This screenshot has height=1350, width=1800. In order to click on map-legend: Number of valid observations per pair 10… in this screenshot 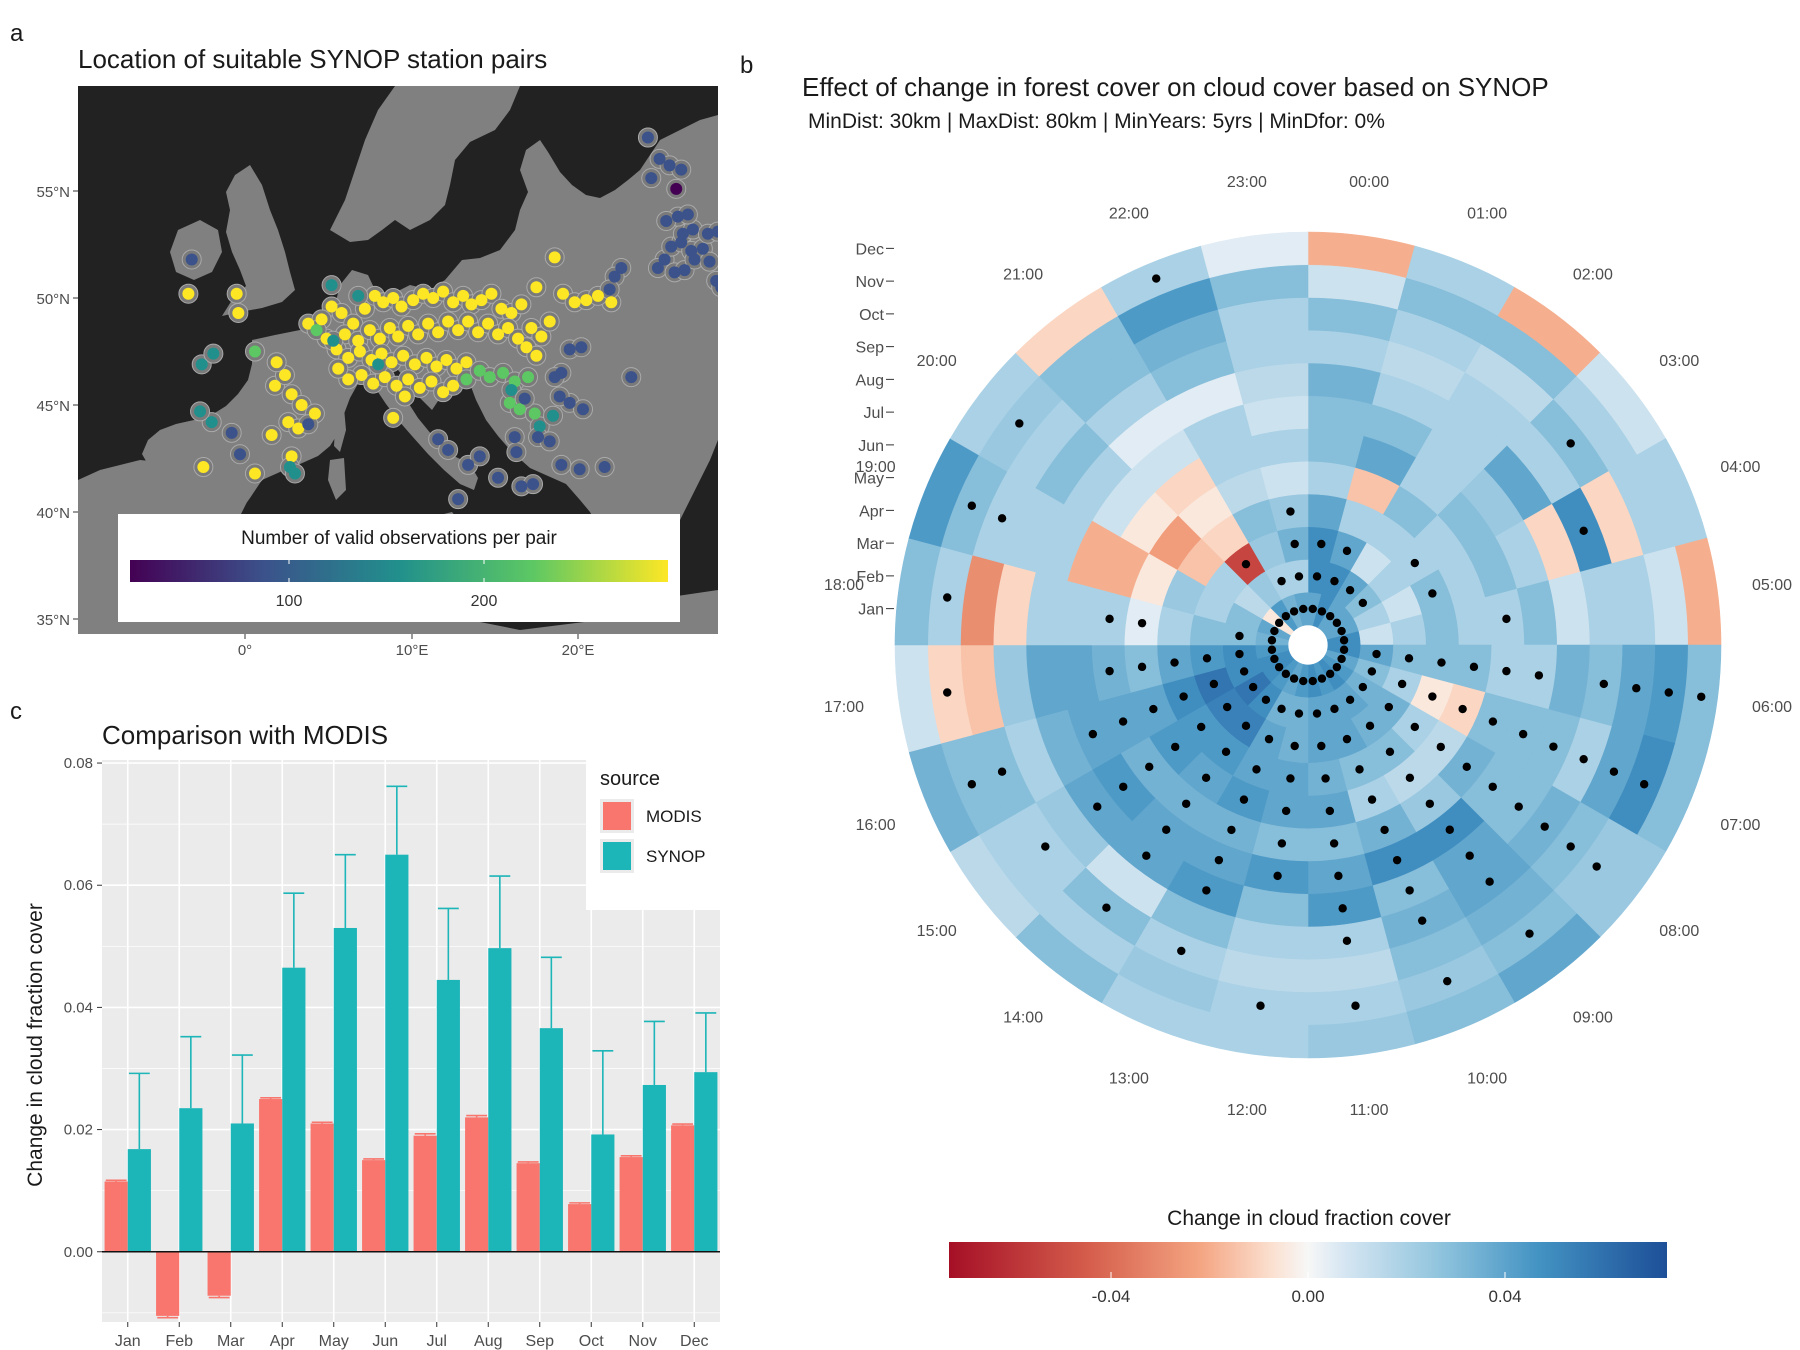, I will do `click(399, 568)`.